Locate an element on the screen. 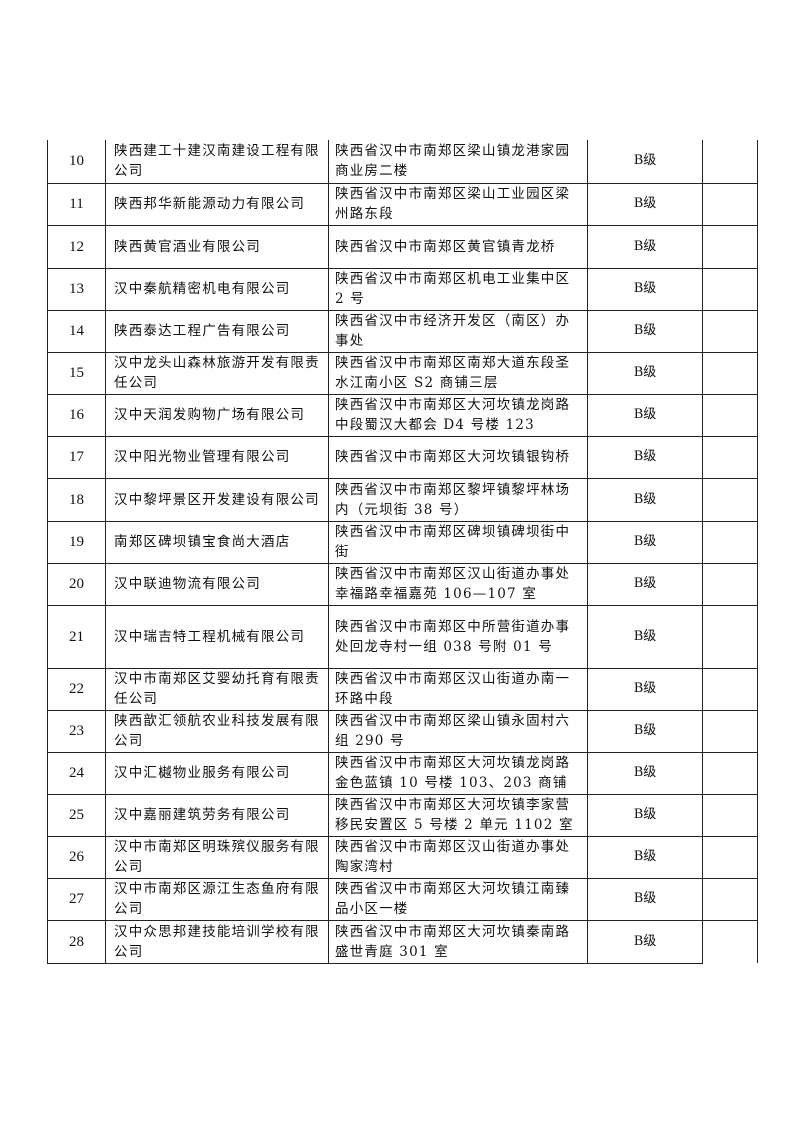  table-row: 14 陕西泰达工程广告有限公司 陕西省汉中市经济开发区（南区）办事处 B级 is located at coordinates (402, 331).